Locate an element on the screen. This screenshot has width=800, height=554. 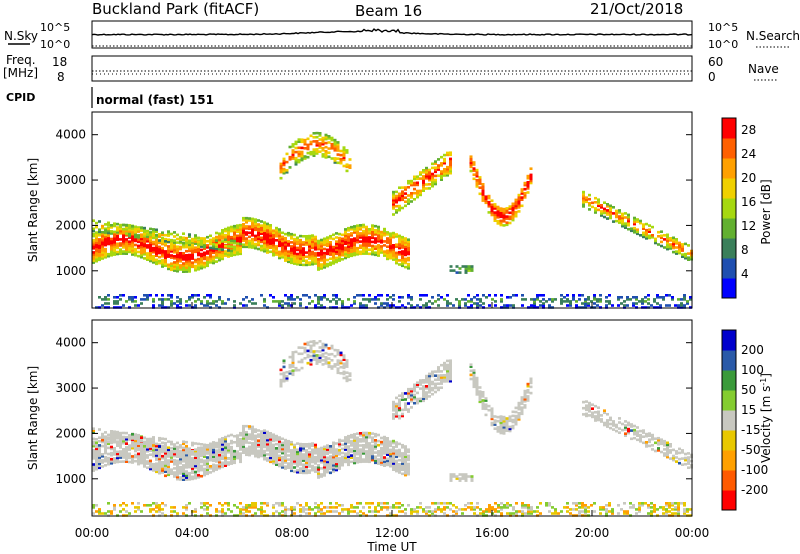
power-colorbar-swatch is located at coordinates (729, 208).